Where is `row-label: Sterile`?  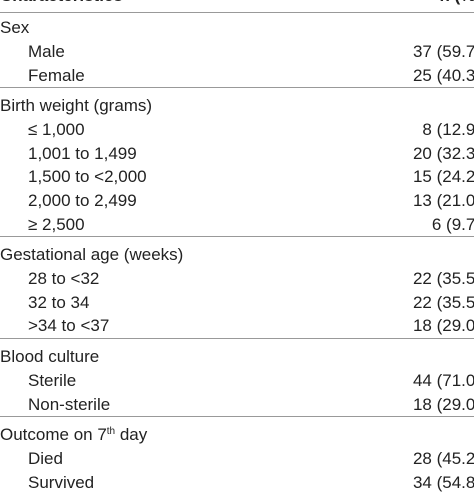
row-label: Sterile is located at coordinates (52, 380).